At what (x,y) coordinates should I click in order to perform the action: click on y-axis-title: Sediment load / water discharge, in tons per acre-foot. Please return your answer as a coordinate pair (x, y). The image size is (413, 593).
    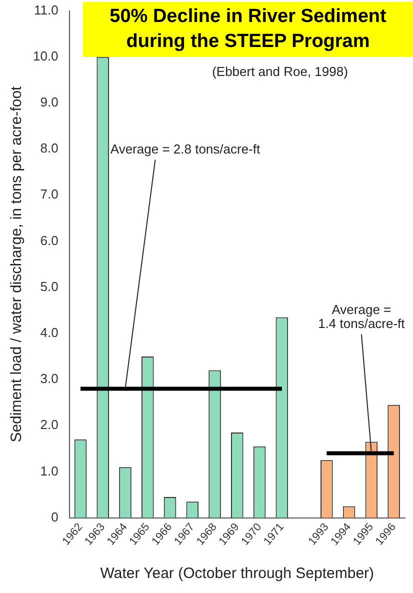
    Looking at the image, I should click on (17, 263).